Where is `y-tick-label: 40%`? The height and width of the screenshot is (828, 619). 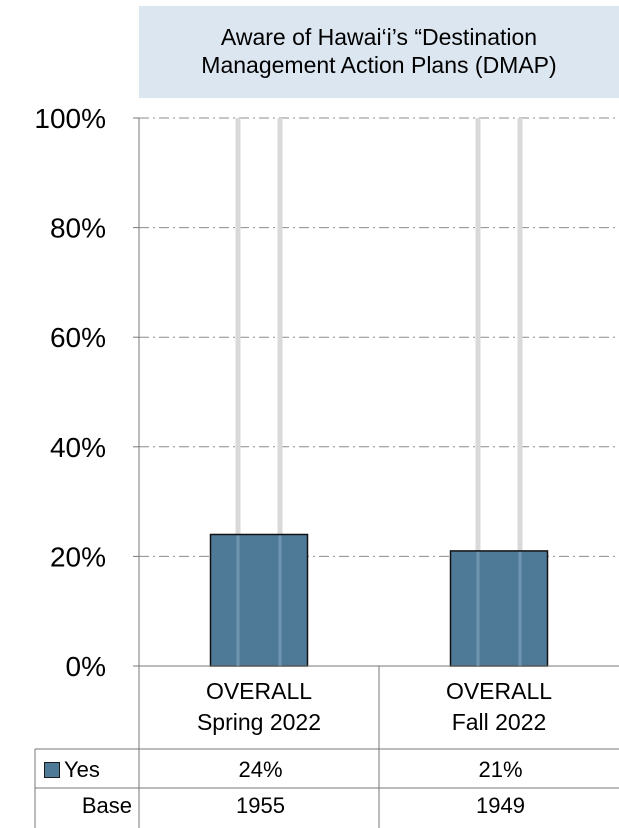 y-tick-label: 40% is located at coordinates (78, 447).